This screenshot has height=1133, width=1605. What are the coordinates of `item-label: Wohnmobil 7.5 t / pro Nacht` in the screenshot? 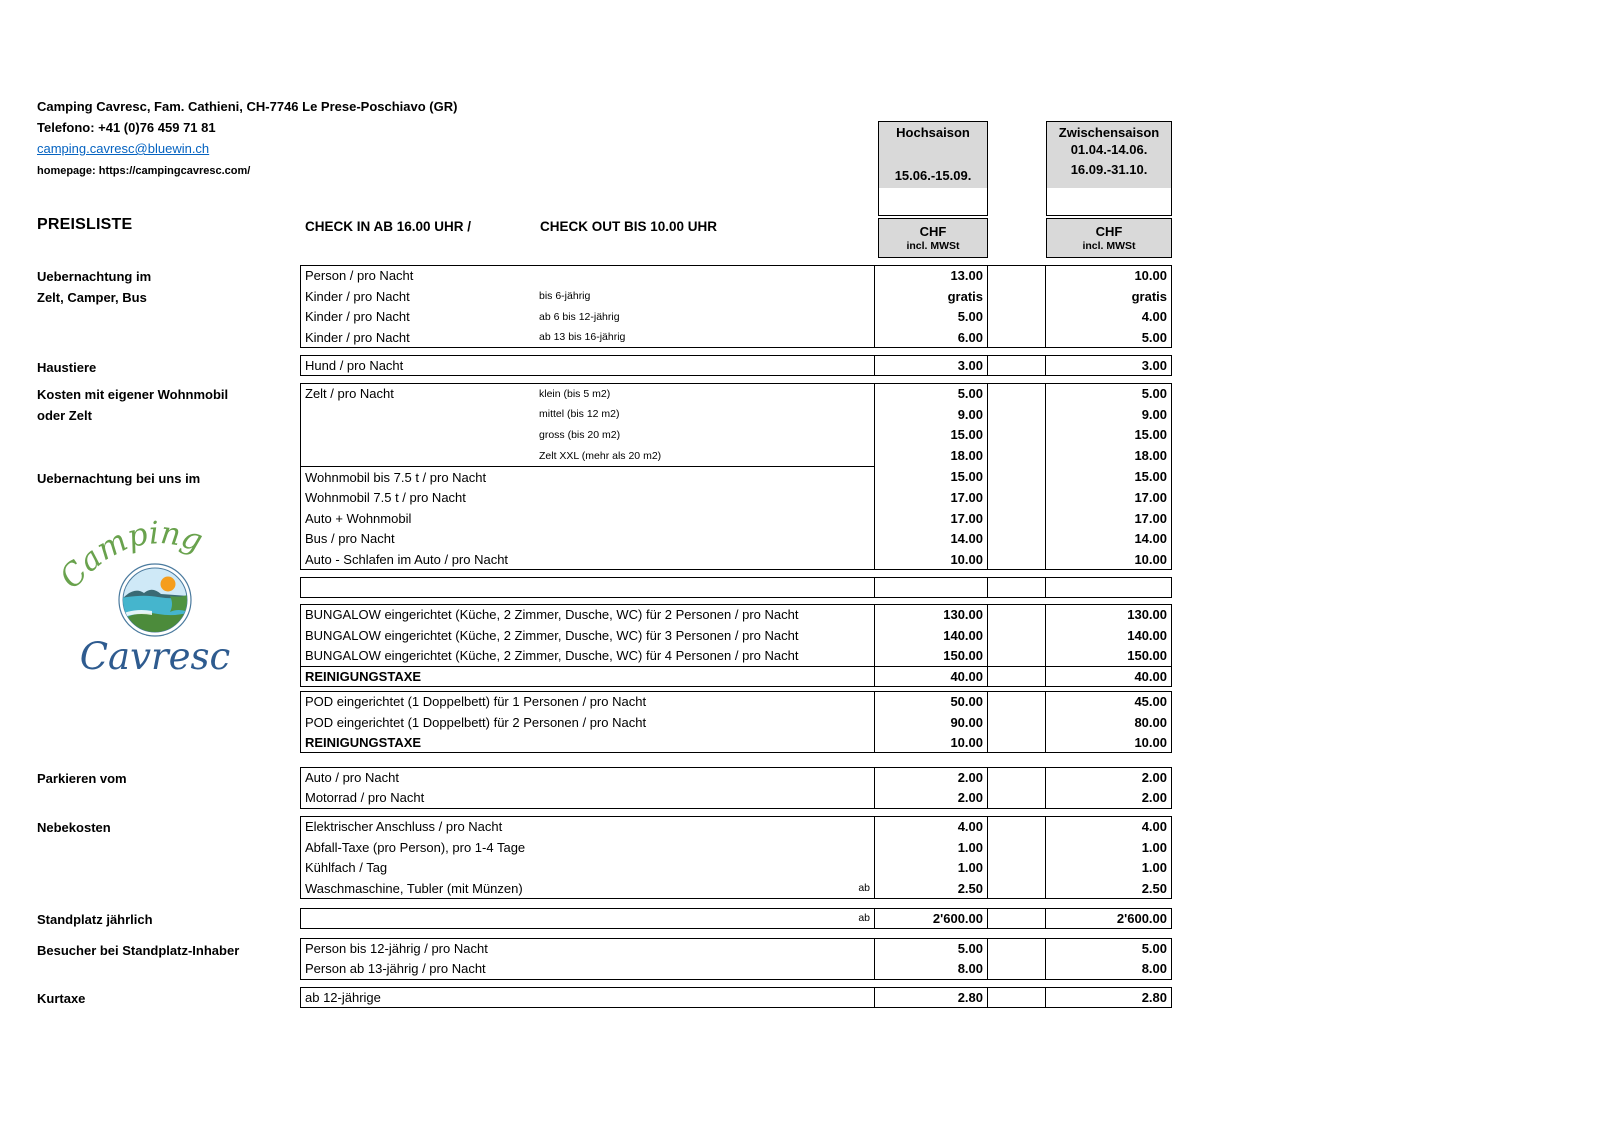 It's located at (385, 497).